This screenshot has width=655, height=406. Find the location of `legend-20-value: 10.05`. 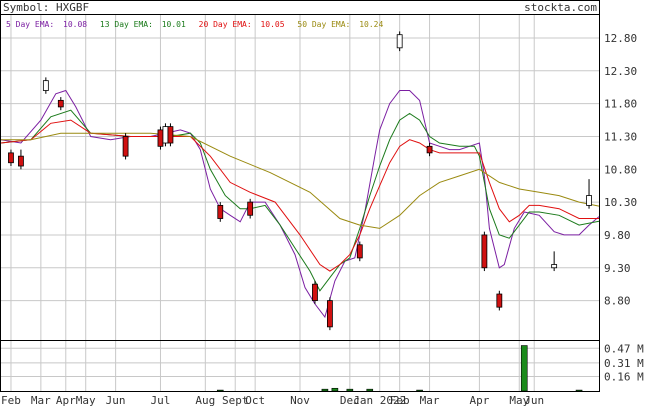

legend-20-value: 10.05 is located at coordinates (272, 24).